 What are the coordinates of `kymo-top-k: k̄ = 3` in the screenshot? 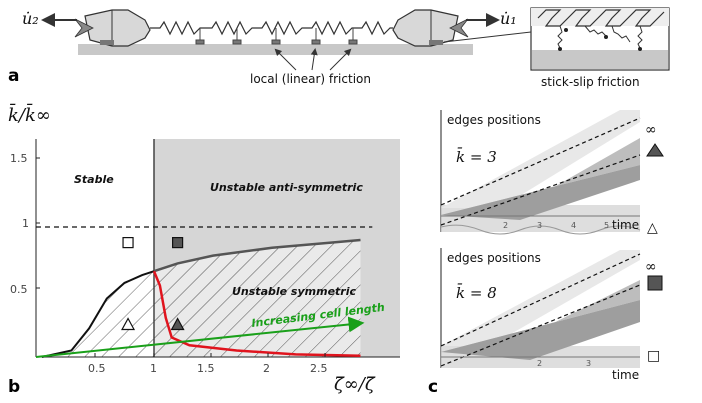 It's located at (476, 157).